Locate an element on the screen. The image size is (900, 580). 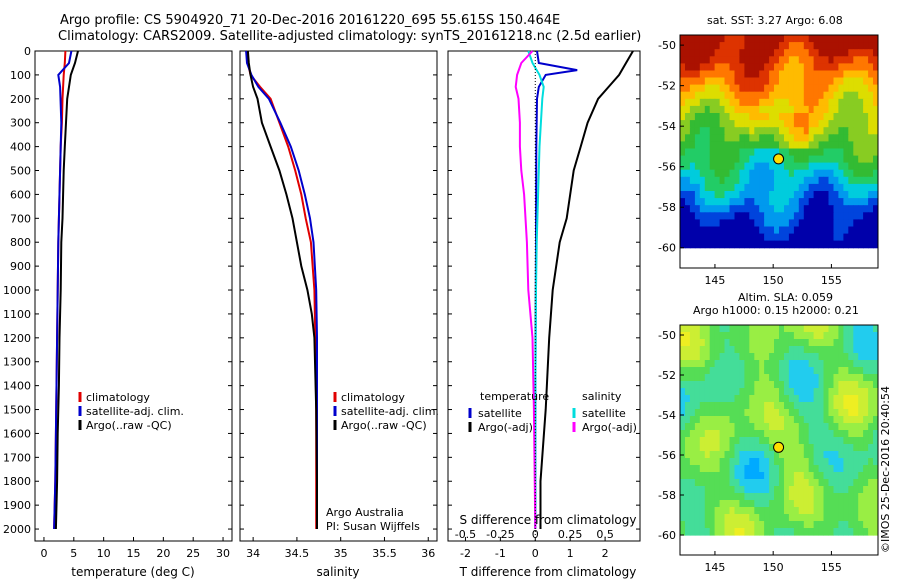
sla-map-ytick-label: -60 is located at coordinates (667, 535).